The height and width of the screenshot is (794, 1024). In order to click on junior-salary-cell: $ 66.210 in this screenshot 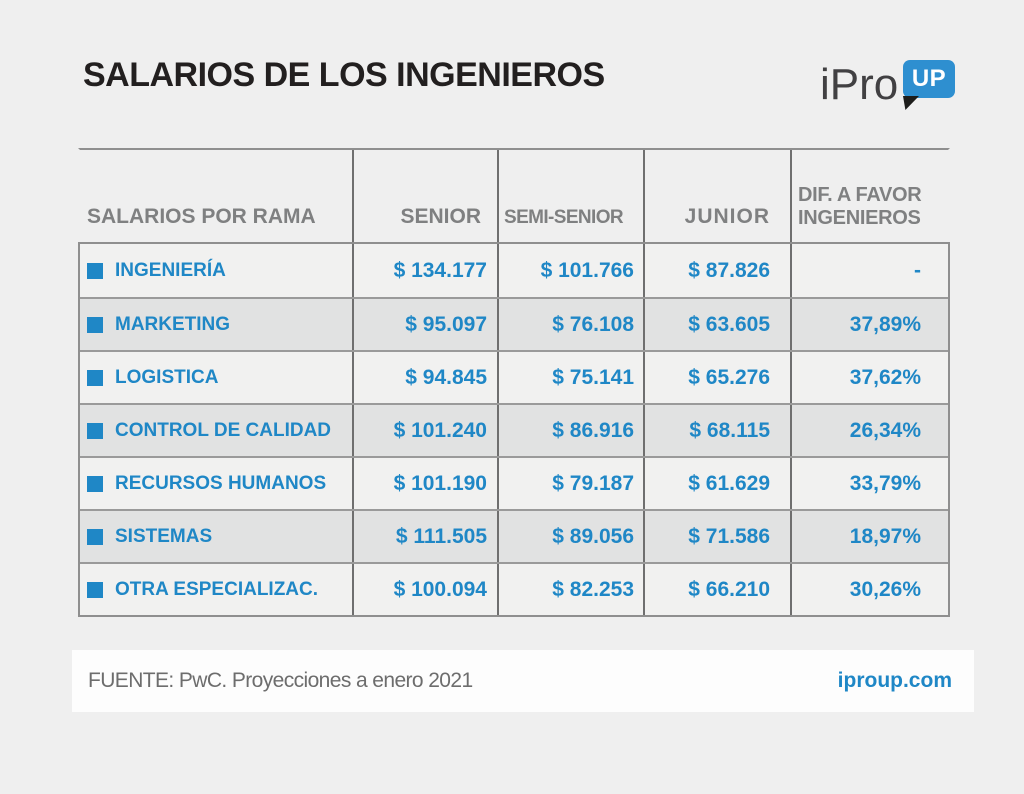, I will do `click(716, 589)`.